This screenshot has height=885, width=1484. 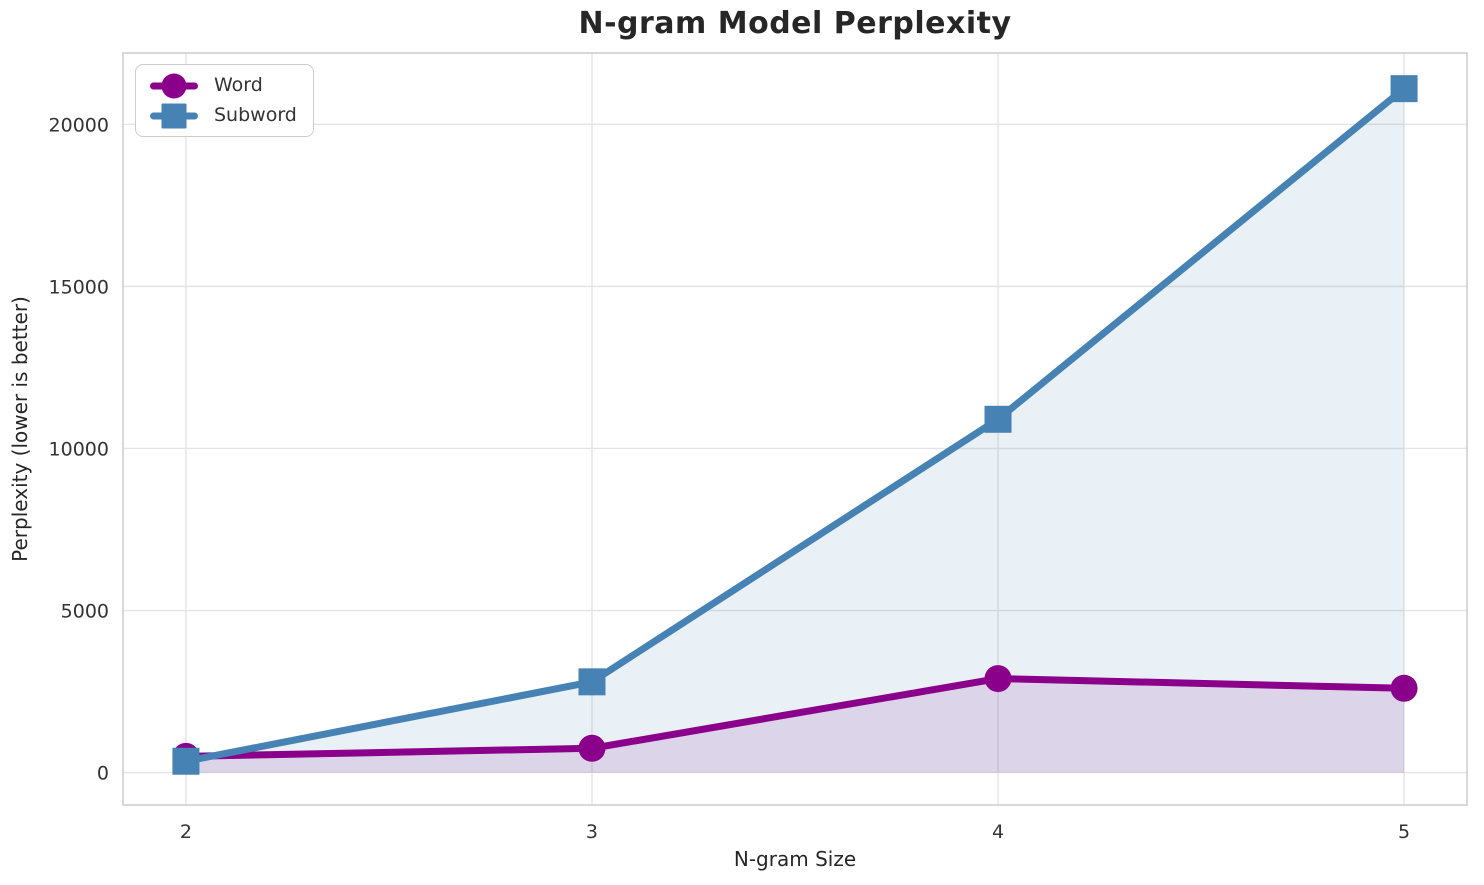 What do you see at coordinates (174, 86) in the screenshot?
I see `word-line-marker-icon` at bounding box center [174, 86].